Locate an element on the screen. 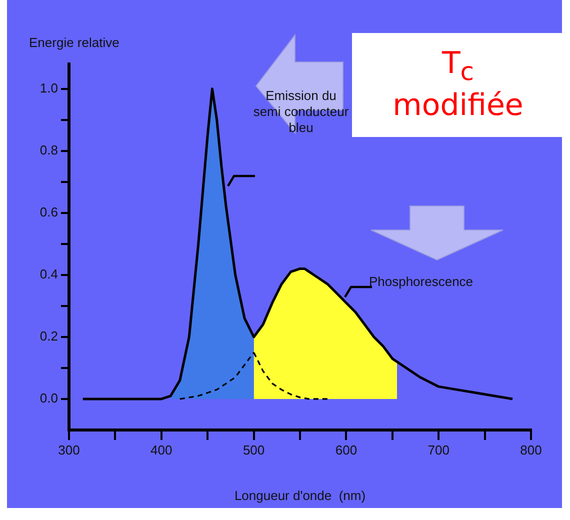  y-tick-label: 0.8 is located at coordinates (49, 150).